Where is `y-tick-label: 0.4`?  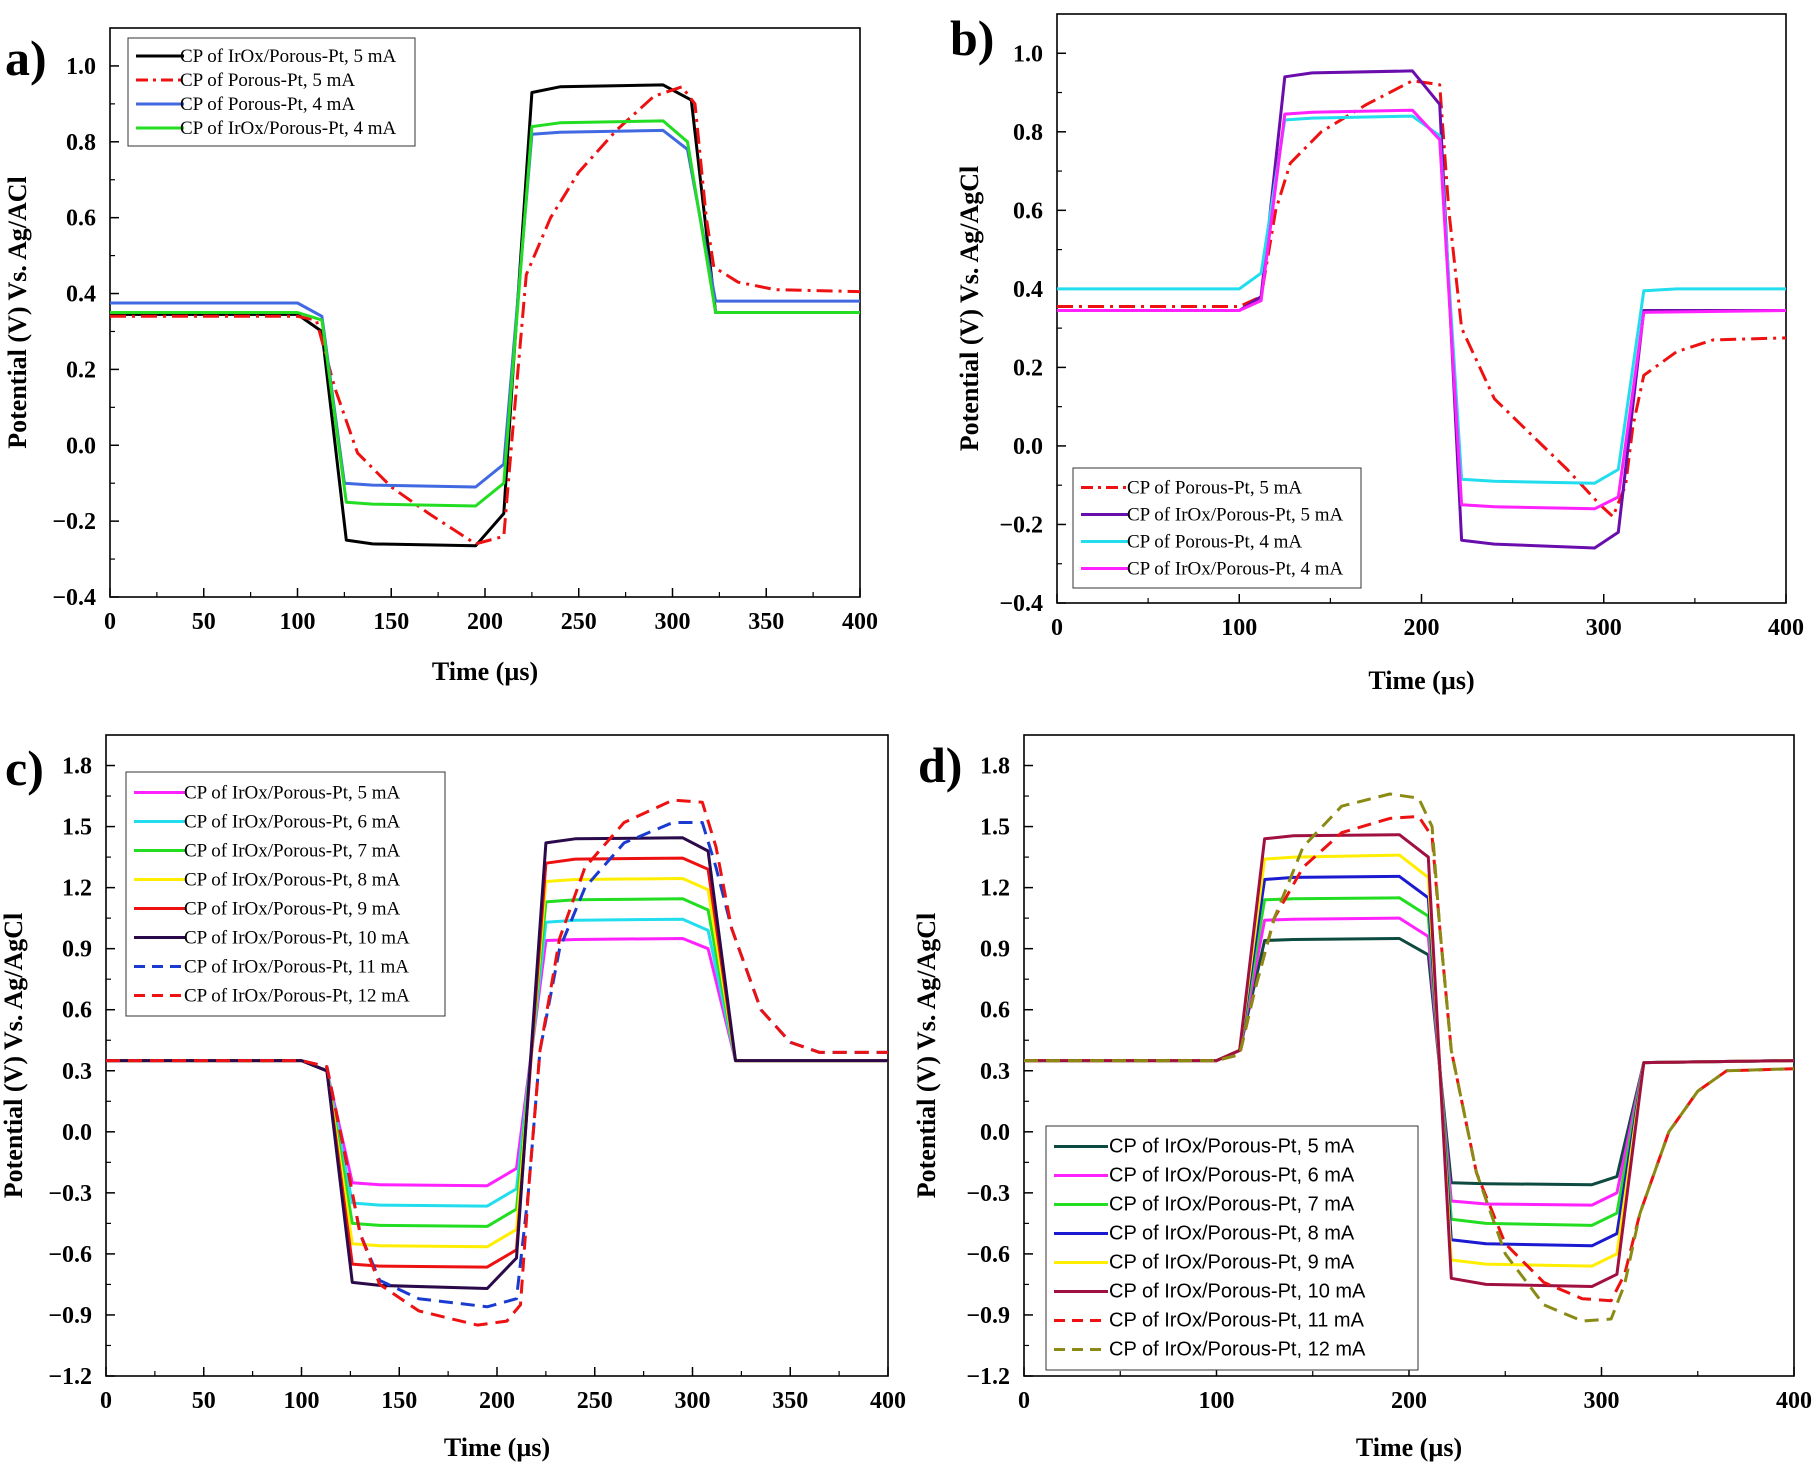
y-tick-label: 0.4 is located at coordinates (81, 295).